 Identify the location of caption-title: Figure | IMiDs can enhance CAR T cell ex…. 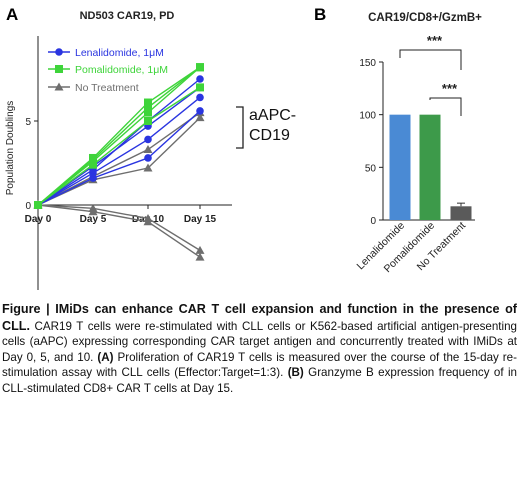
(259, 317).